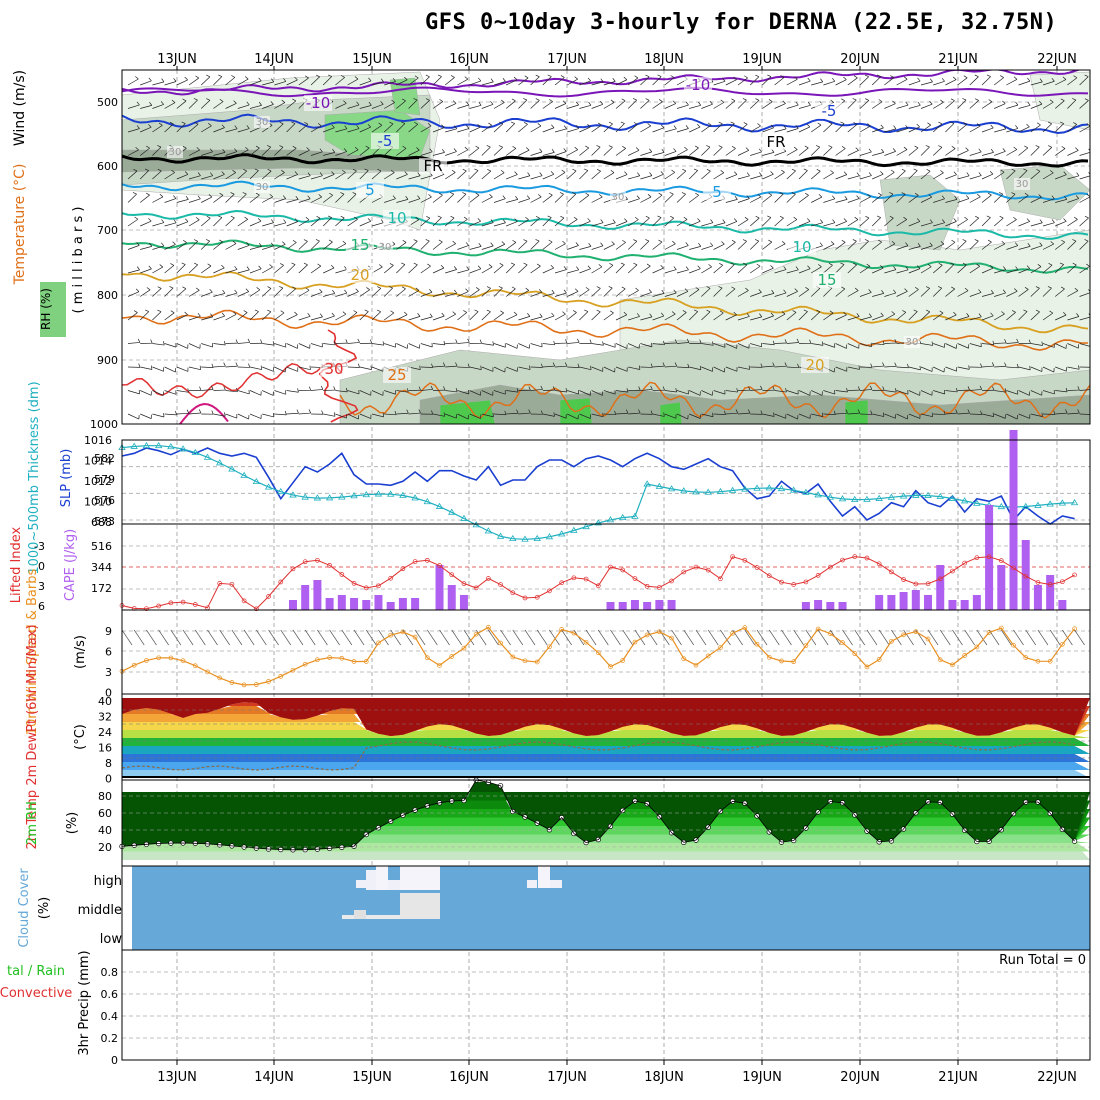  What do you see at coordinates (615, 637) in the screenshot?
I see `wind10m-barb` at bounding box center [615, 637].